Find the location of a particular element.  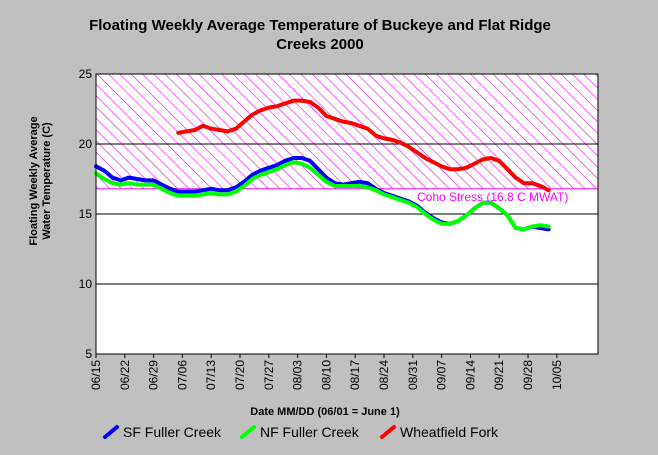

y-tick-label-25: 25 is located at coordinates (86, 74).